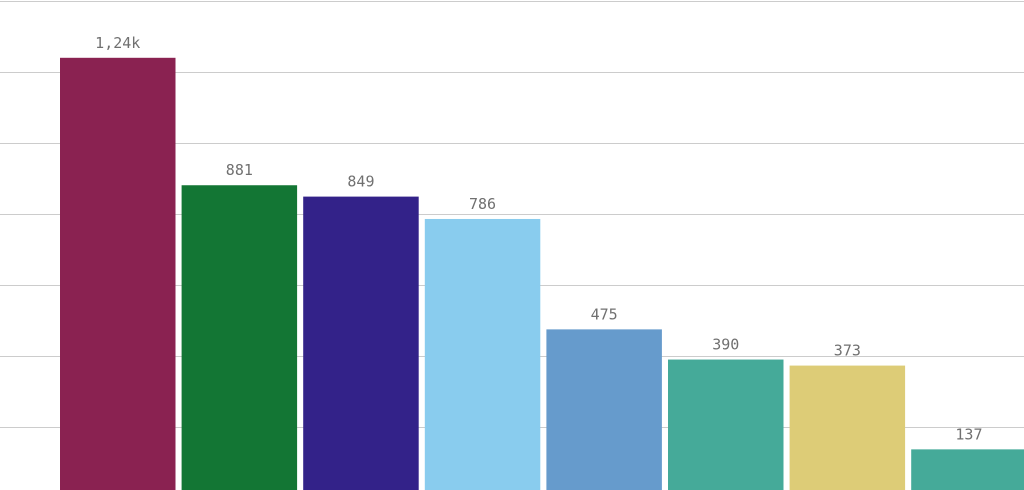 This screenshot has height=490, width=1024. What do you see at coordinates (482, 204) in the screenshot?
I see `data-label: 786` at bounding box center [482, 204].